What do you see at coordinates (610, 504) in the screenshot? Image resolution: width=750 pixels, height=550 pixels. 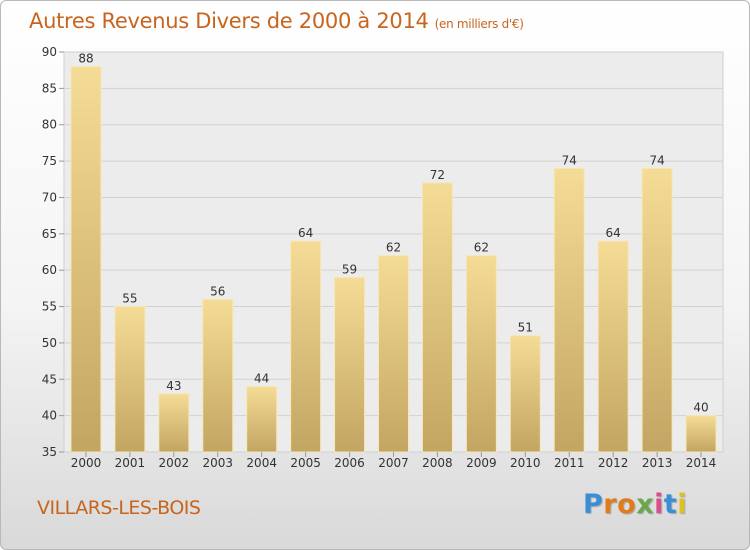 I see `logo-letter: r` at bounding box center [610, 504].